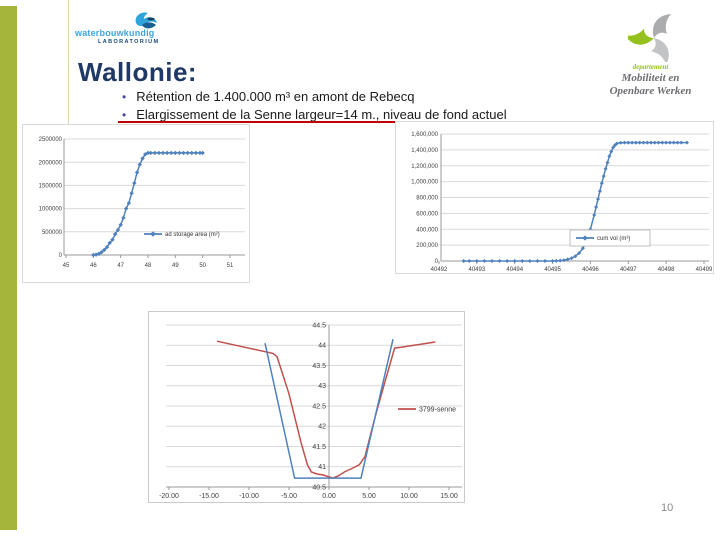  I want to click on svg-text: 40492, so click(439, 270).